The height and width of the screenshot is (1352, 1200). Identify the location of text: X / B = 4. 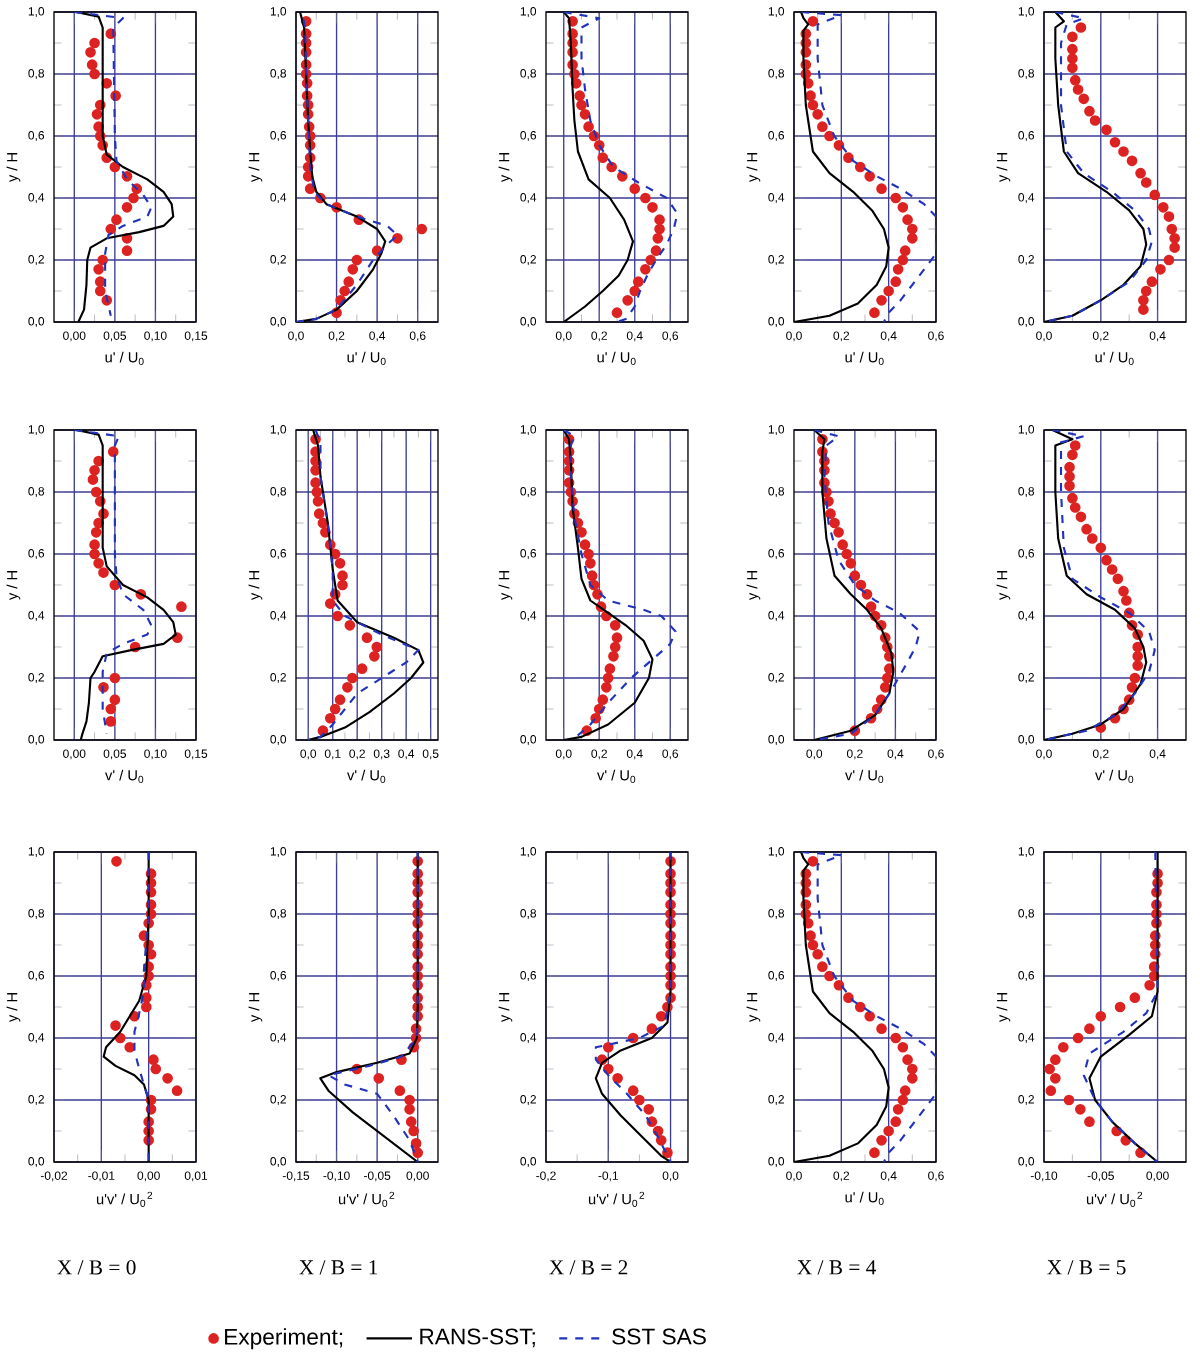
(837, 1267).